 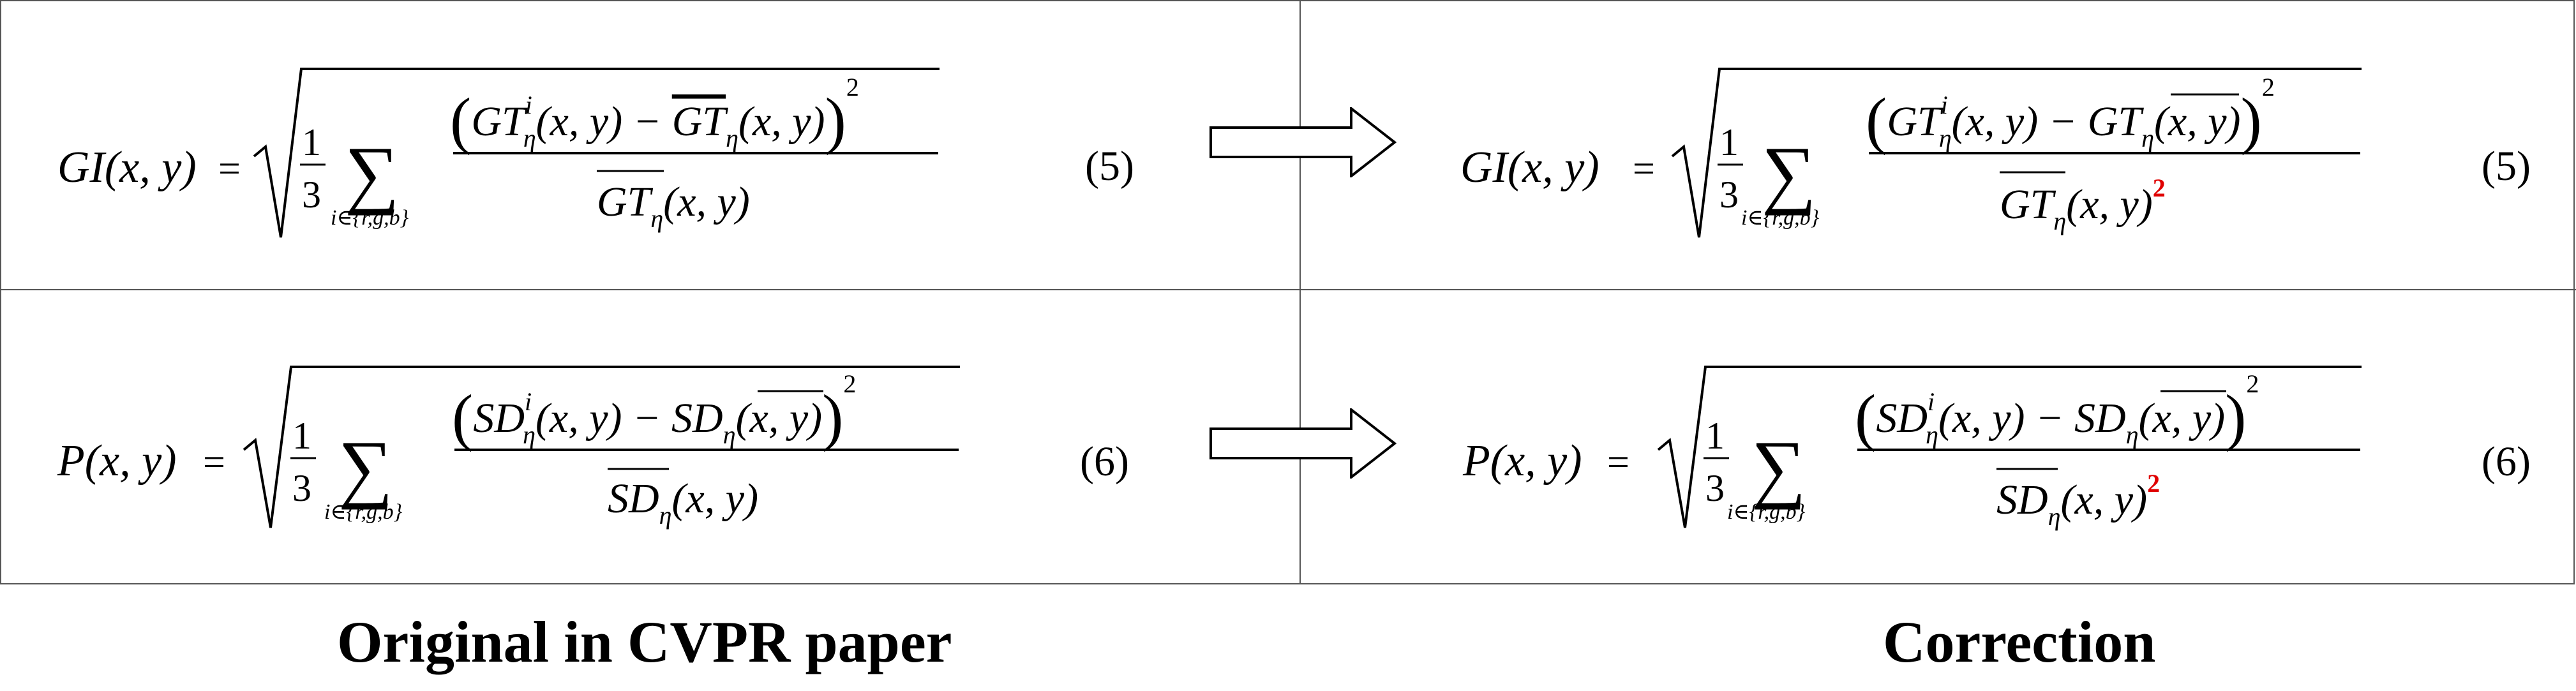 I want to click on caption-original: Original in CVPR paper, so click(x=644, y=641).